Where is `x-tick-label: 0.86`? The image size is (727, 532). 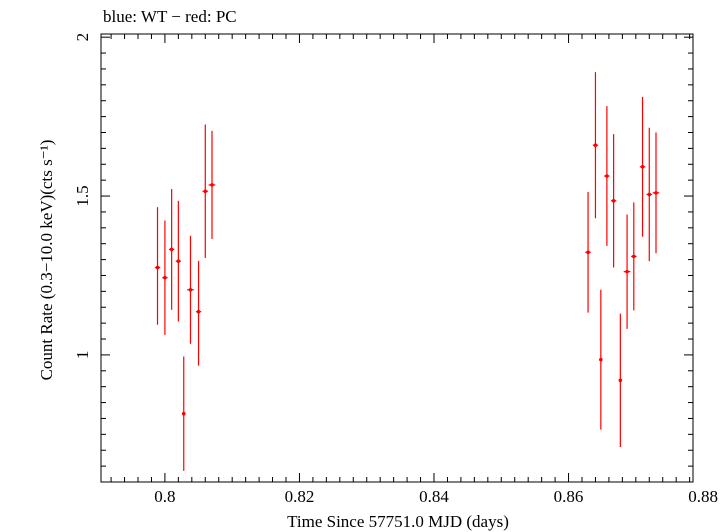 x-tick-label: 0.86 is located at coordinates (569, 496).